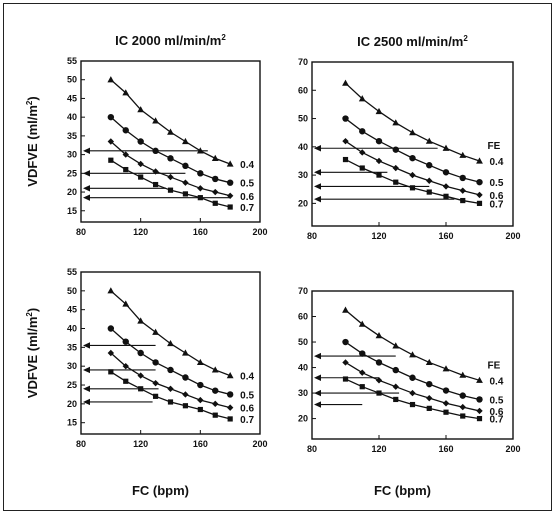  Describe the element at coordinates (32, 141) in the screenshot. I see `y-axis-label: VDFVE (ml/m2)` at that location.